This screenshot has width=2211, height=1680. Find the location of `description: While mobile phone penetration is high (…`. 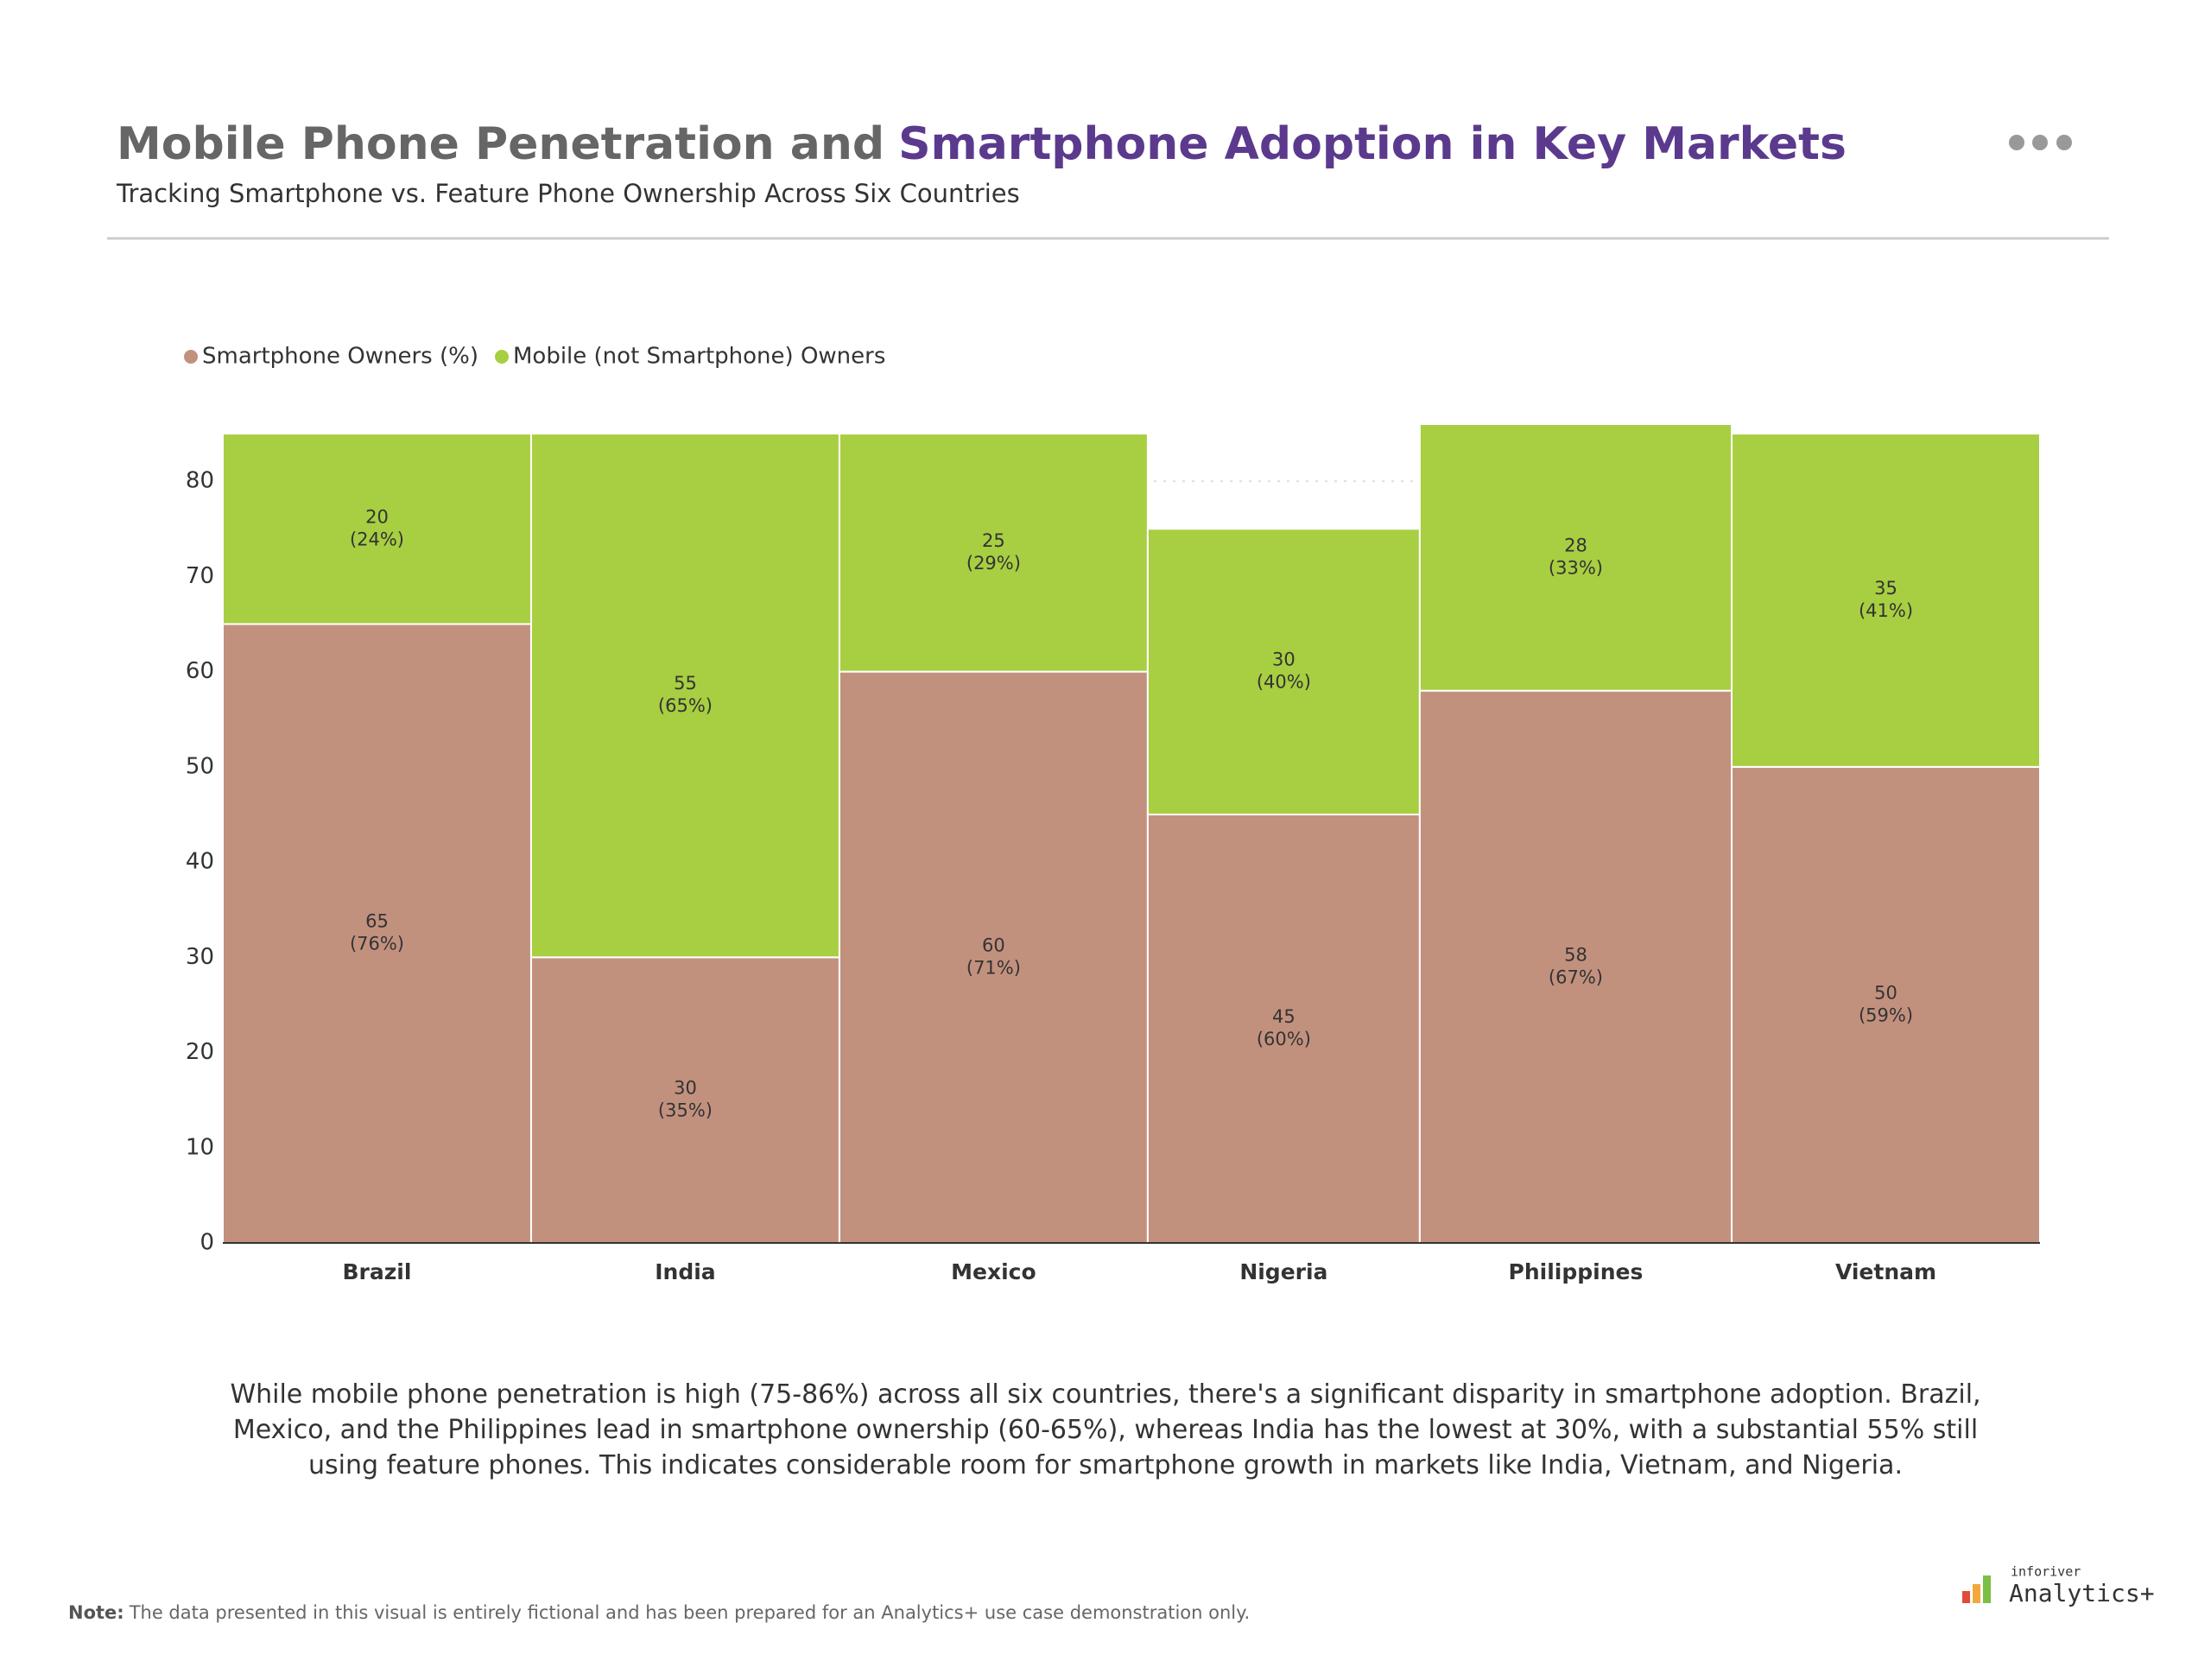

description: While mobile phone penetration is high (… is located at coordinates (1105, 1430).